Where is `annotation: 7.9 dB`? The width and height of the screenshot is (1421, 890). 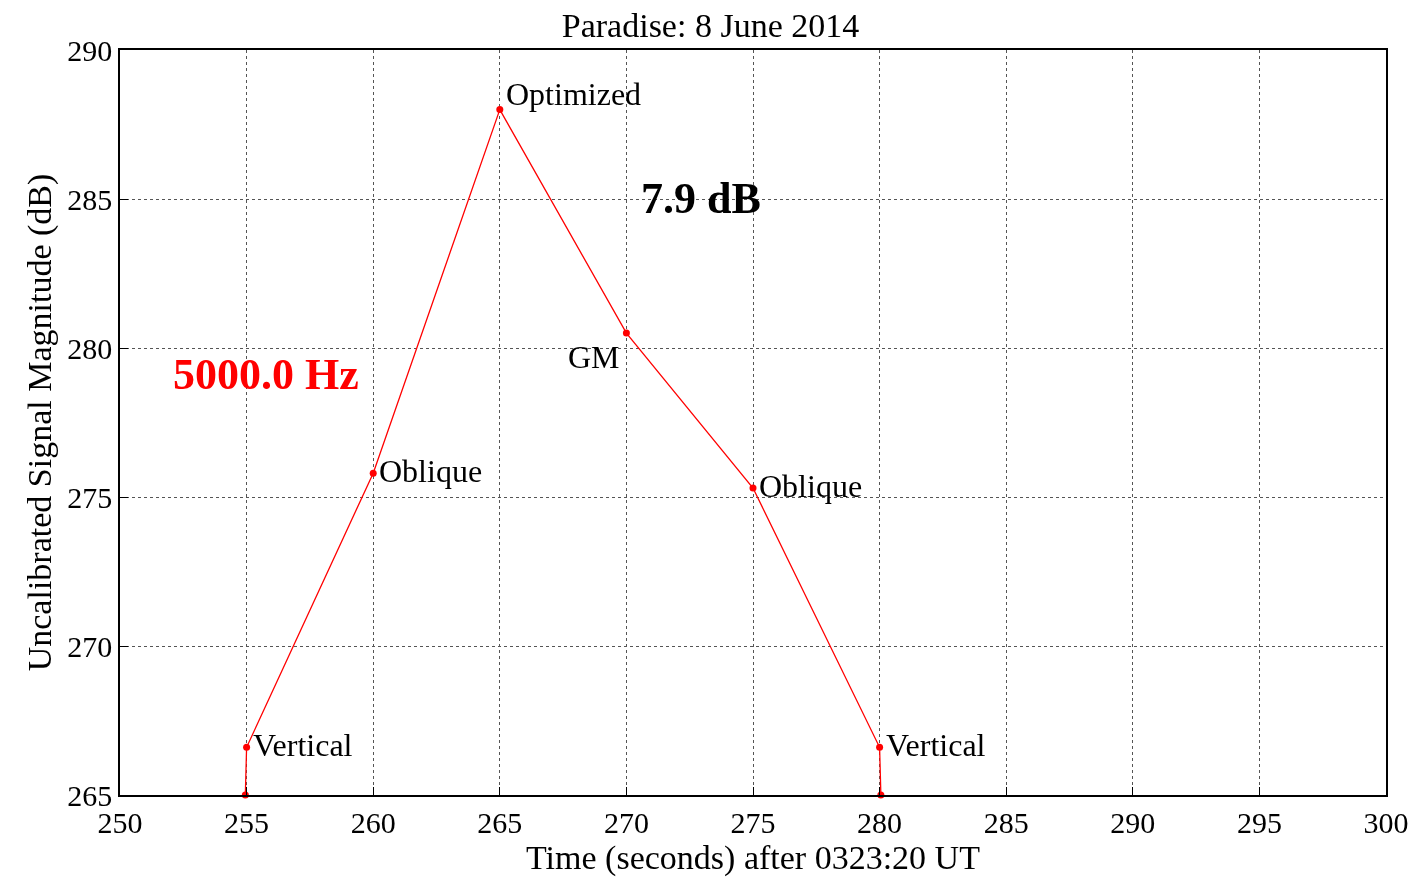 annotation: 7.9 dB is located at coordinates (701, 198).